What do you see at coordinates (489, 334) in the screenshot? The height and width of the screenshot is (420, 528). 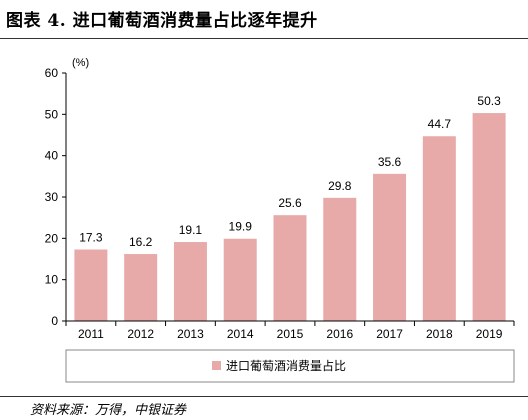 I see `x-tick-label: 2019` at bounding box center [489, 334].